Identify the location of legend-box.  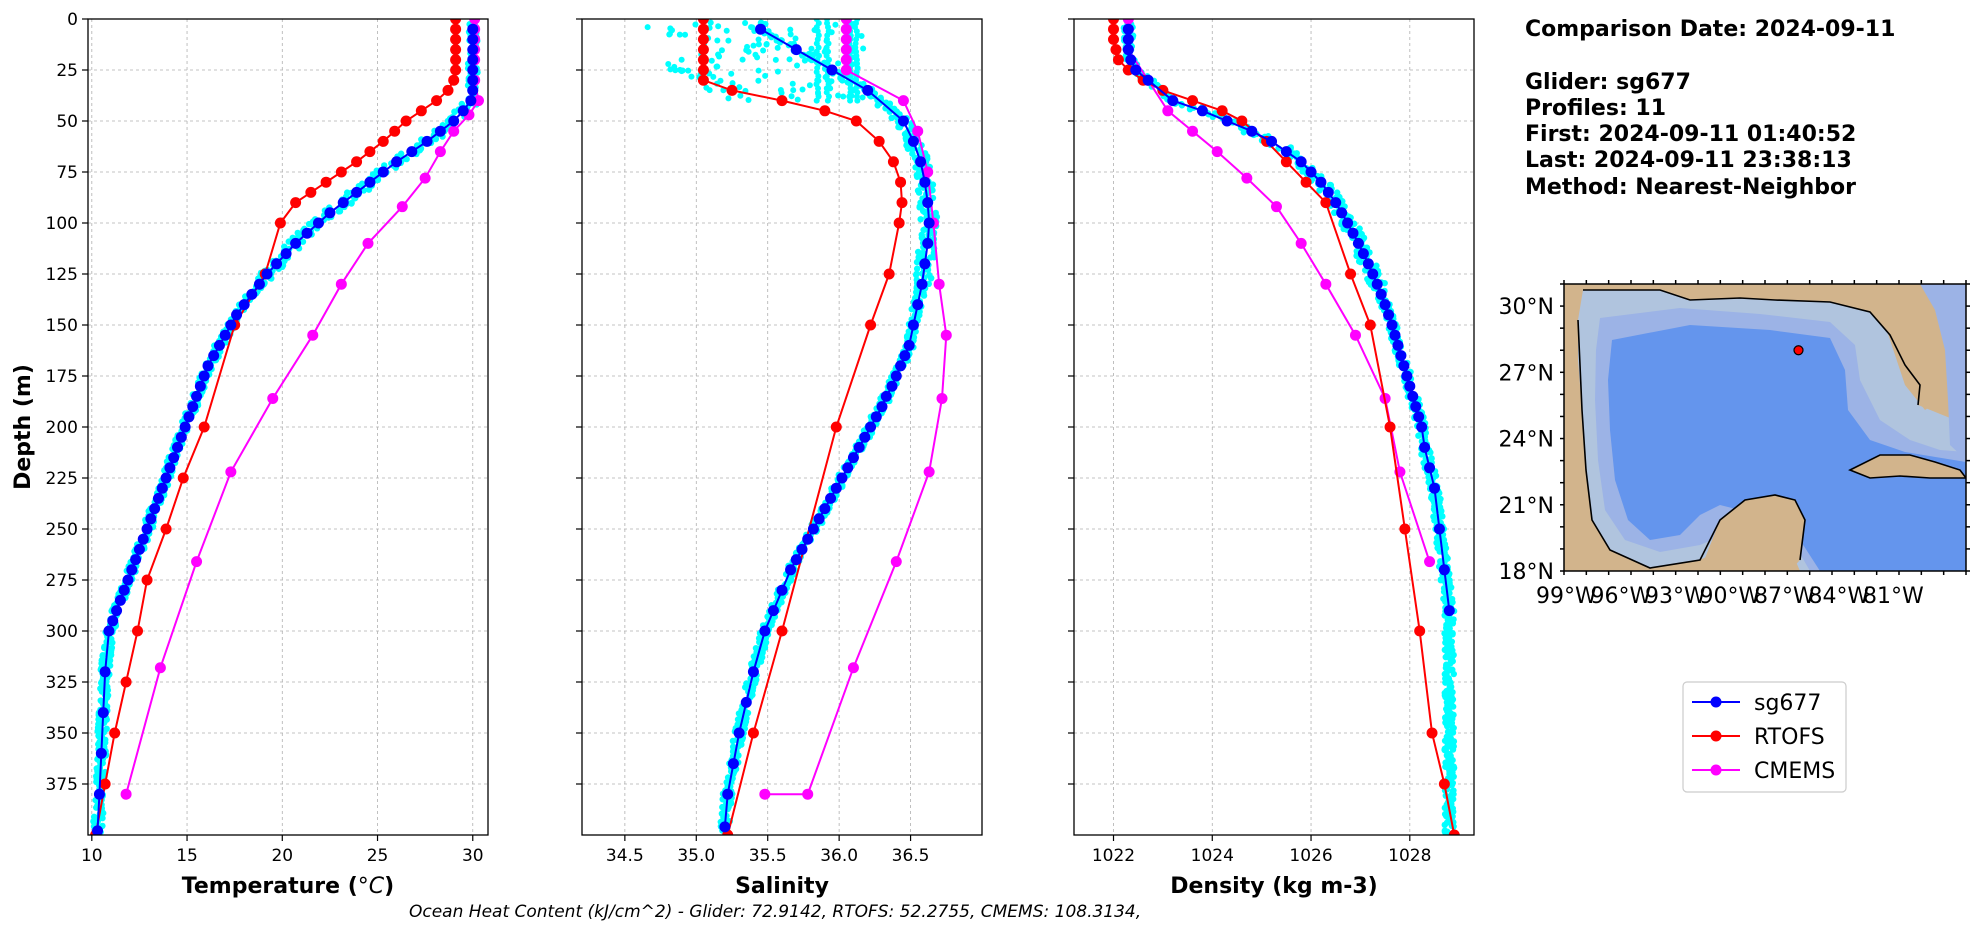
(1764, 737).